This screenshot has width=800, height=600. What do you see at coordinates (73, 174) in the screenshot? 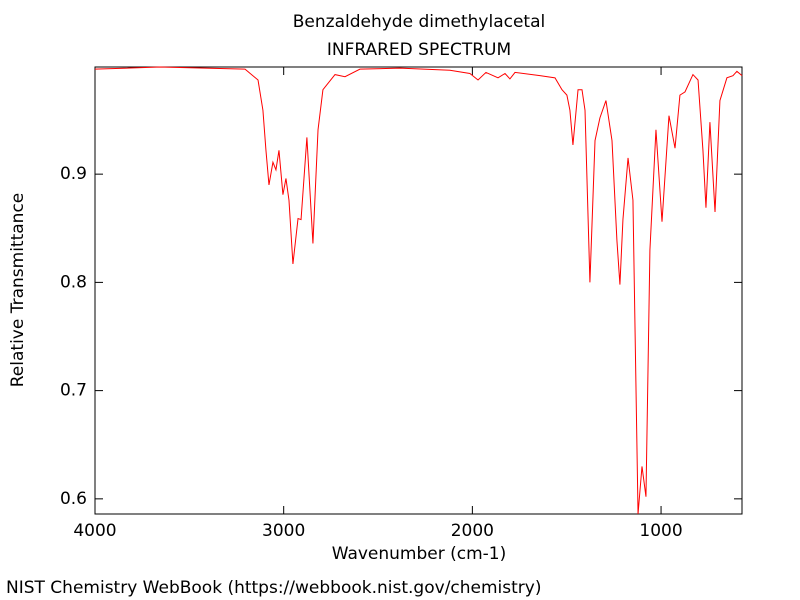
I see `y-tick-label: 0.9` at bounding box center [73, 174].